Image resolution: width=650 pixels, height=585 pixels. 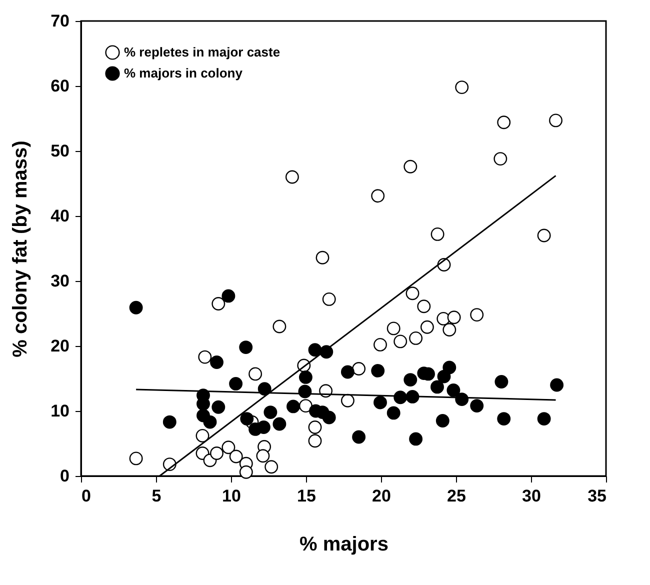 What do you see at coordinates (597, 496) in the screenshot?
I see `x-tick-label: 35` at bounding box center [597, 496].